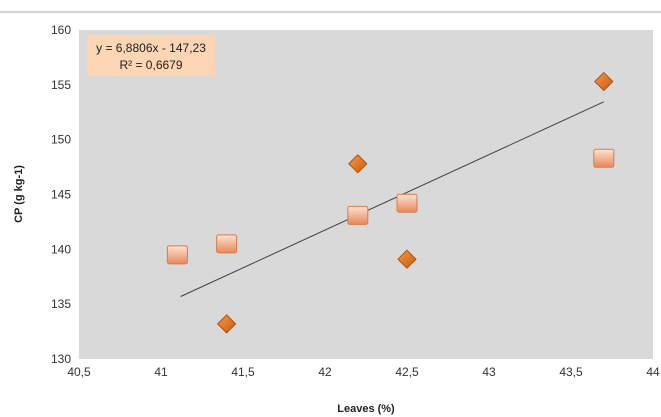 This screenshot has height=417, width=661. I want to click on x-tick-label: 43,5, so click(571, 372).